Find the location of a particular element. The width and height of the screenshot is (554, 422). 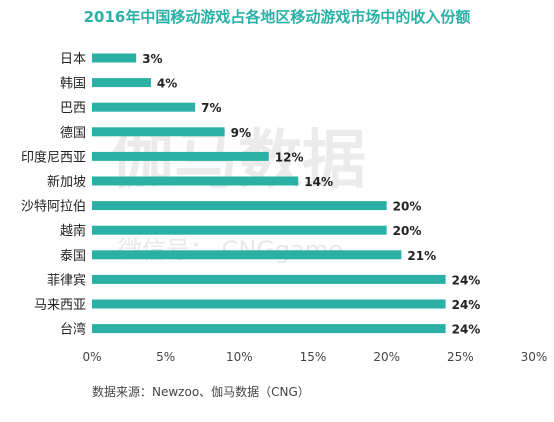

value-label: 14% is located at coordinates (318, 182).